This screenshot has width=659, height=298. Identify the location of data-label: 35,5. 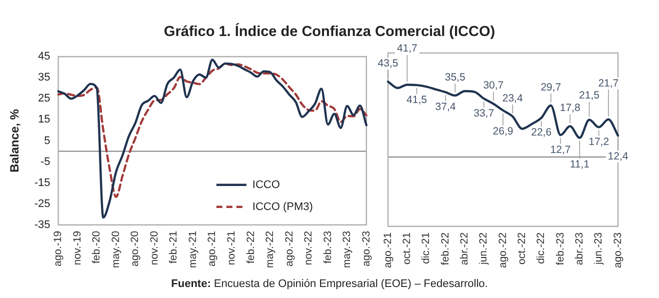
(455, 77).